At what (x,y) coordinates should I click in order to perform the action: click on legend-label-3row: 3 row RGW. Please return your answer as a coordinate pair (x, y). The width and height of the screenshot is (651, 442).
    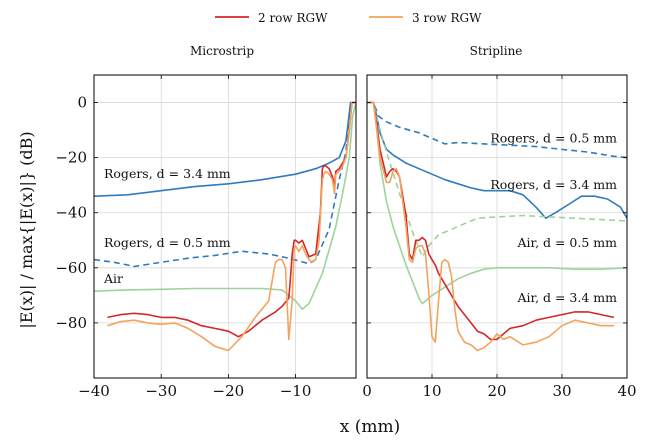
    Looking at the image, I should click on (447, 18).